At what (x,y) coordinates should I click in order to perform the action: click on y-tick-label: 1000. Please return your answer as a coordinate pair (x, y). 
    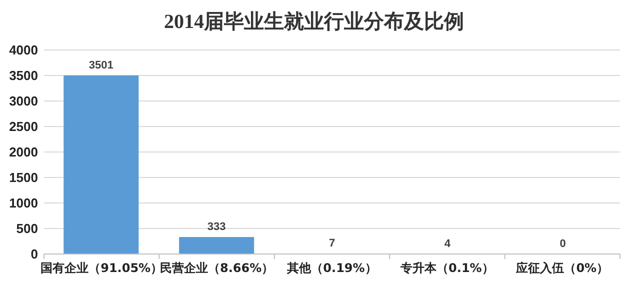
    Looking at the image, I should click on (23, 203).